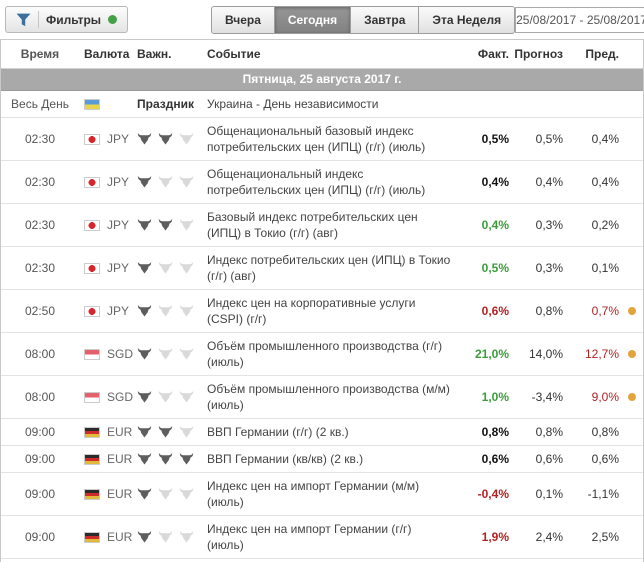  I want to click on tab-0: Вчера, so click(243, 19).